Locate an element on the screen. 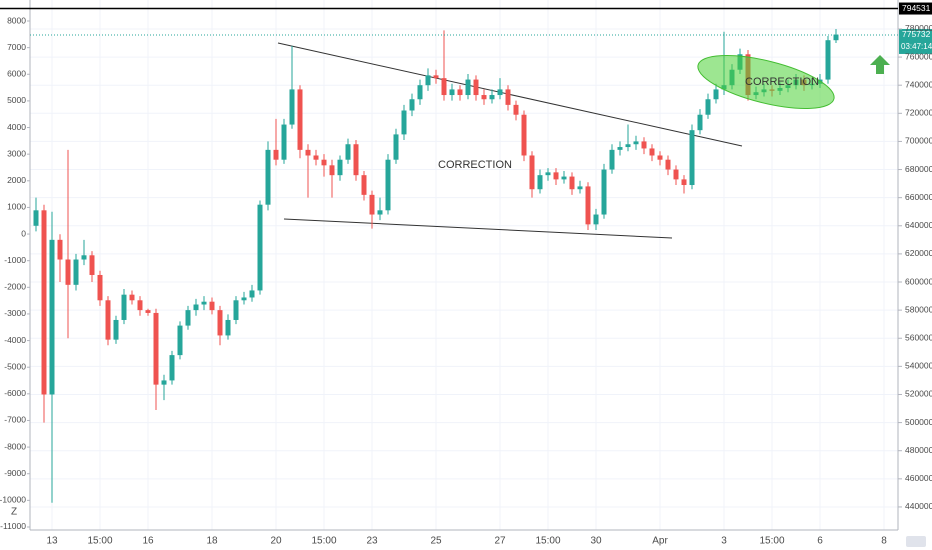 This screenshot has width=932, height=550. price-line-tag is located at coordinates (915, 8).